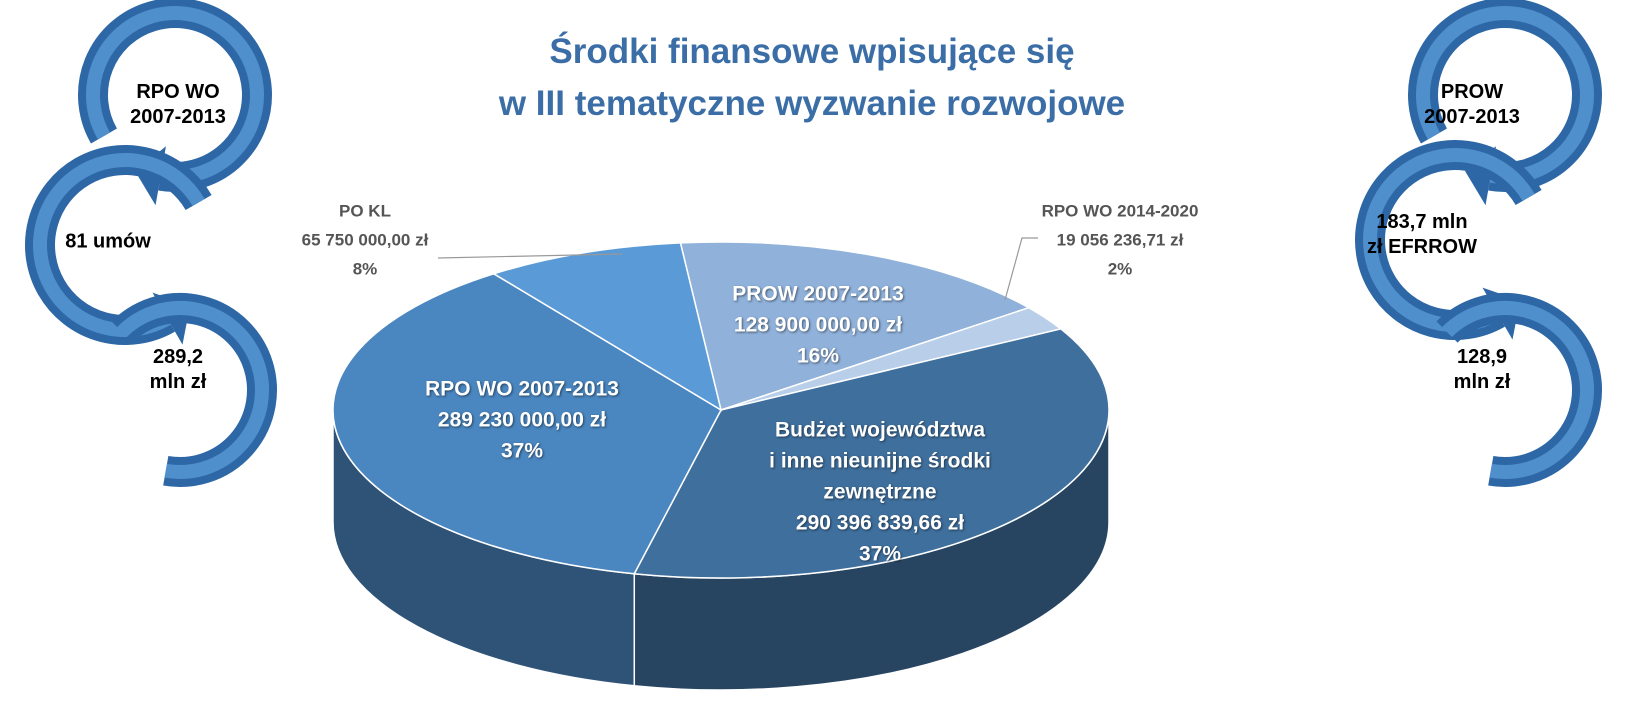 The height and width of the screenshot is (727, 1641). I want to click on panel-step: 128,9 mln zł, so click(1482, 369).